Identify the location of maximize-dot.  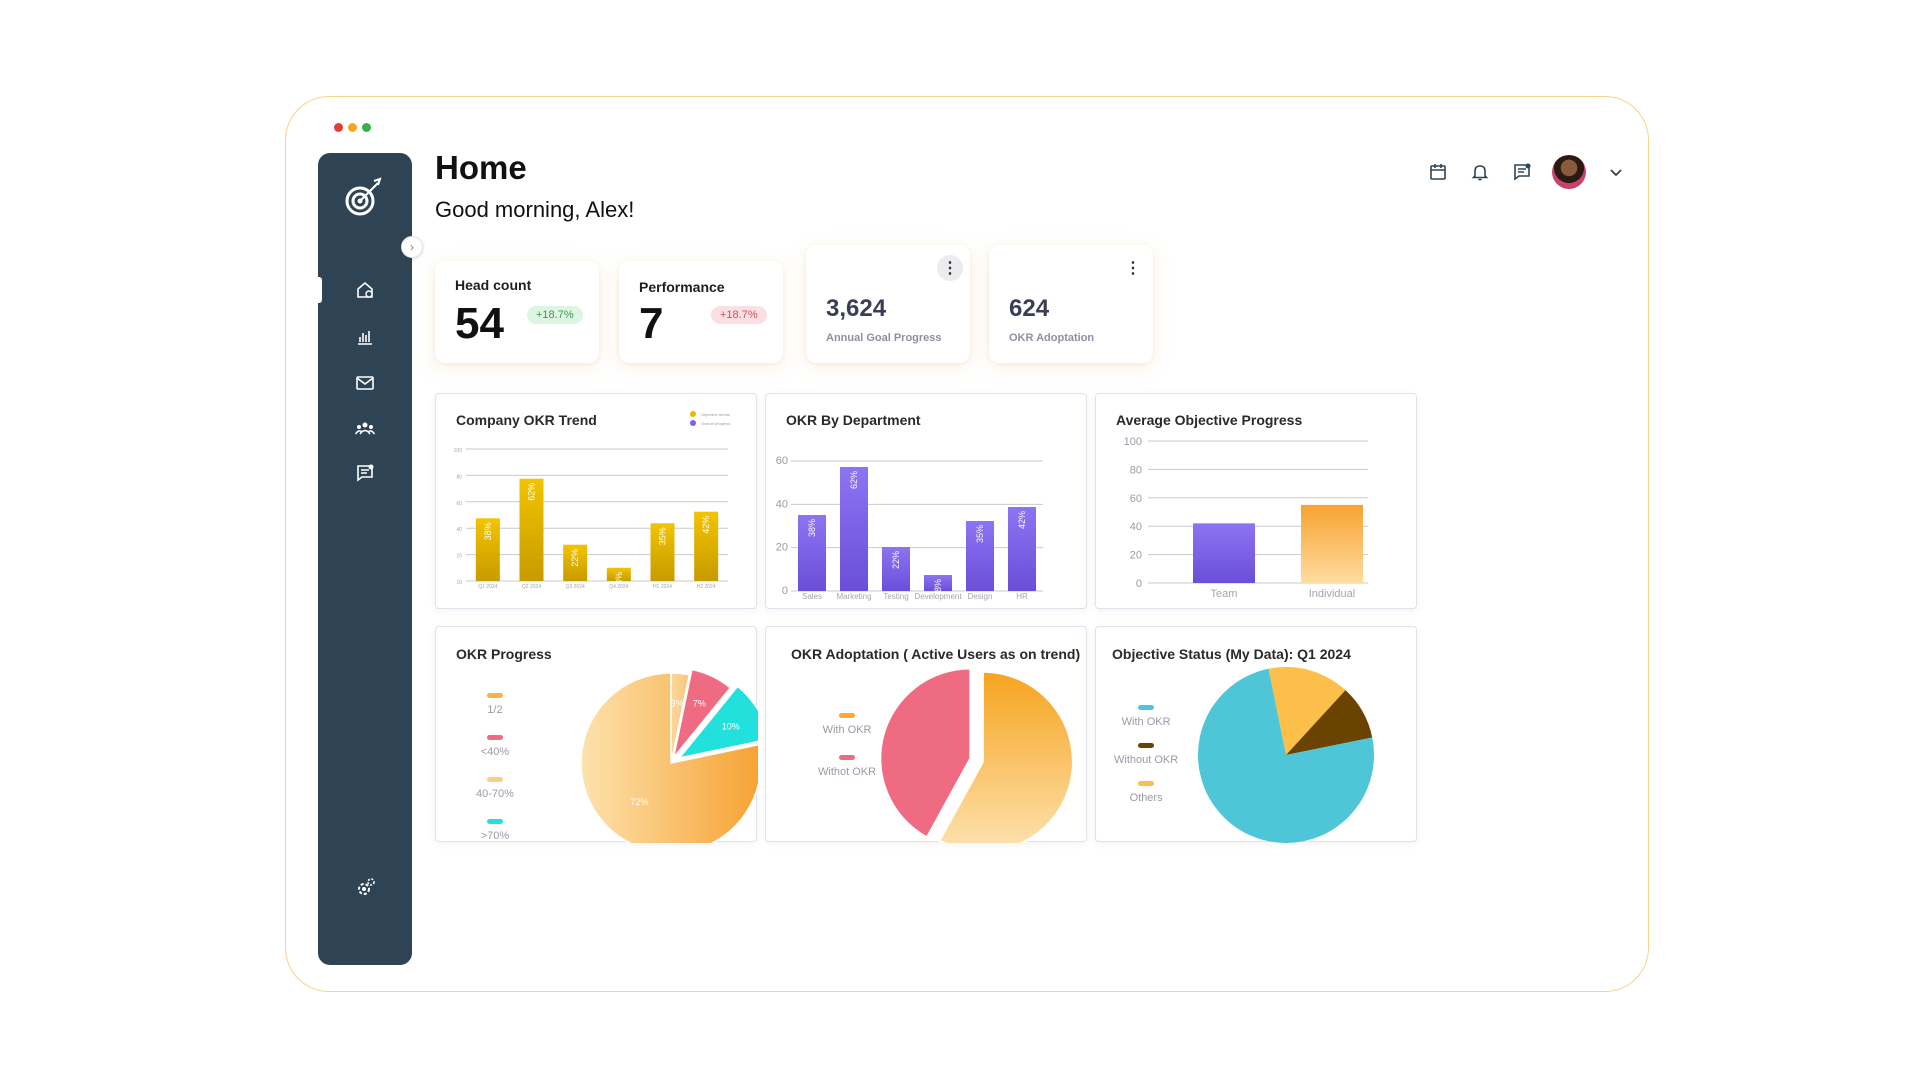
(366, 127).